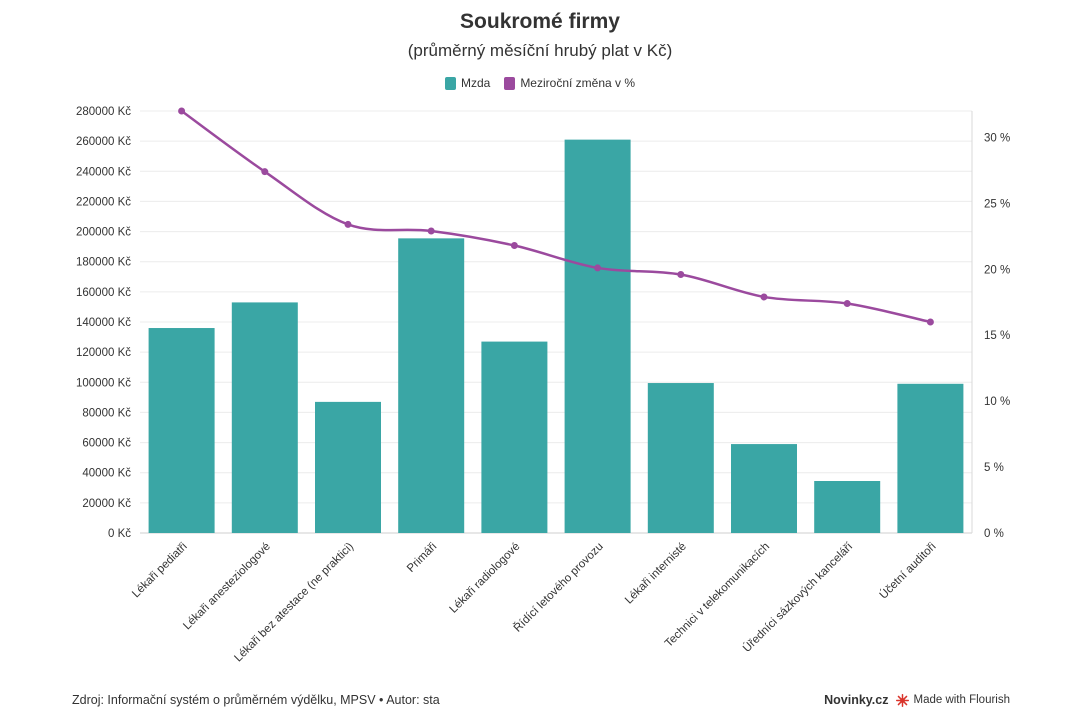  I want to click on y-left-tick-label: 0 Kč, so click(119, 534).